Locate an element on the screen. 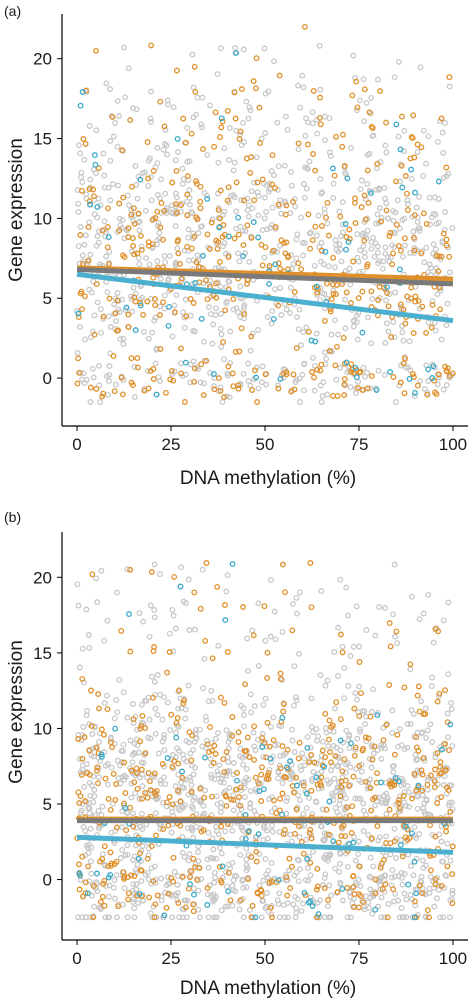 The width and height of the screenshot is (474, 1000). fit-line-blue is located at coordinates (265, 297).